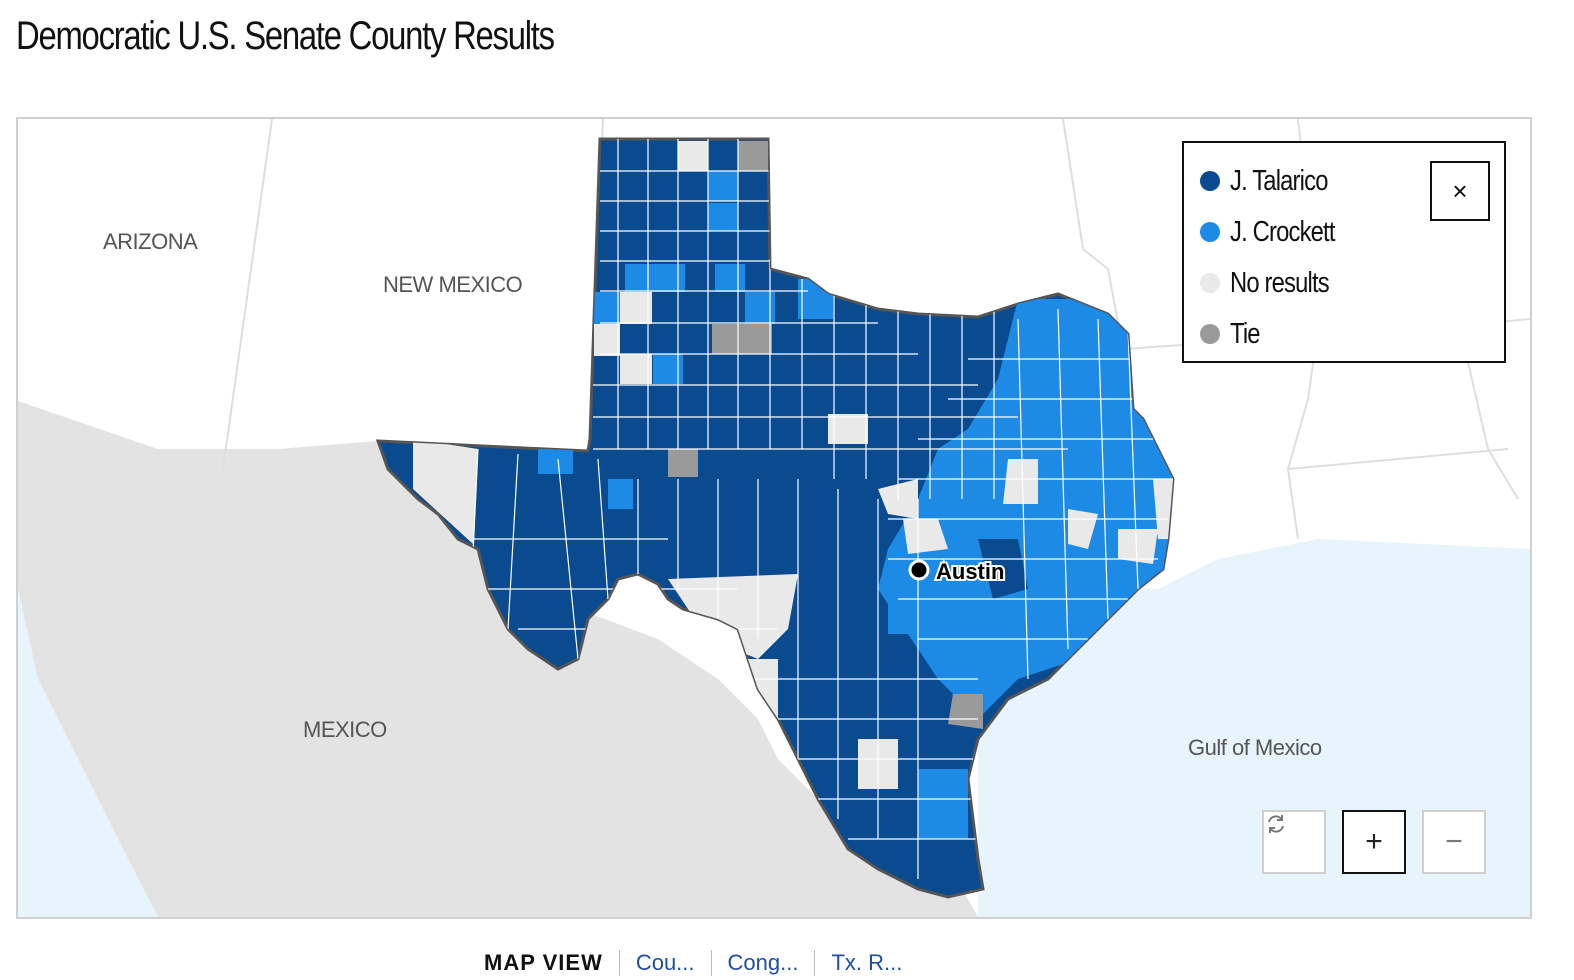 The height and width of the screenshot is (980, 1574). Describe the element at coordinates (1279, 180) in the screenshot. I see `legend-label: J. Talarico` at that location.